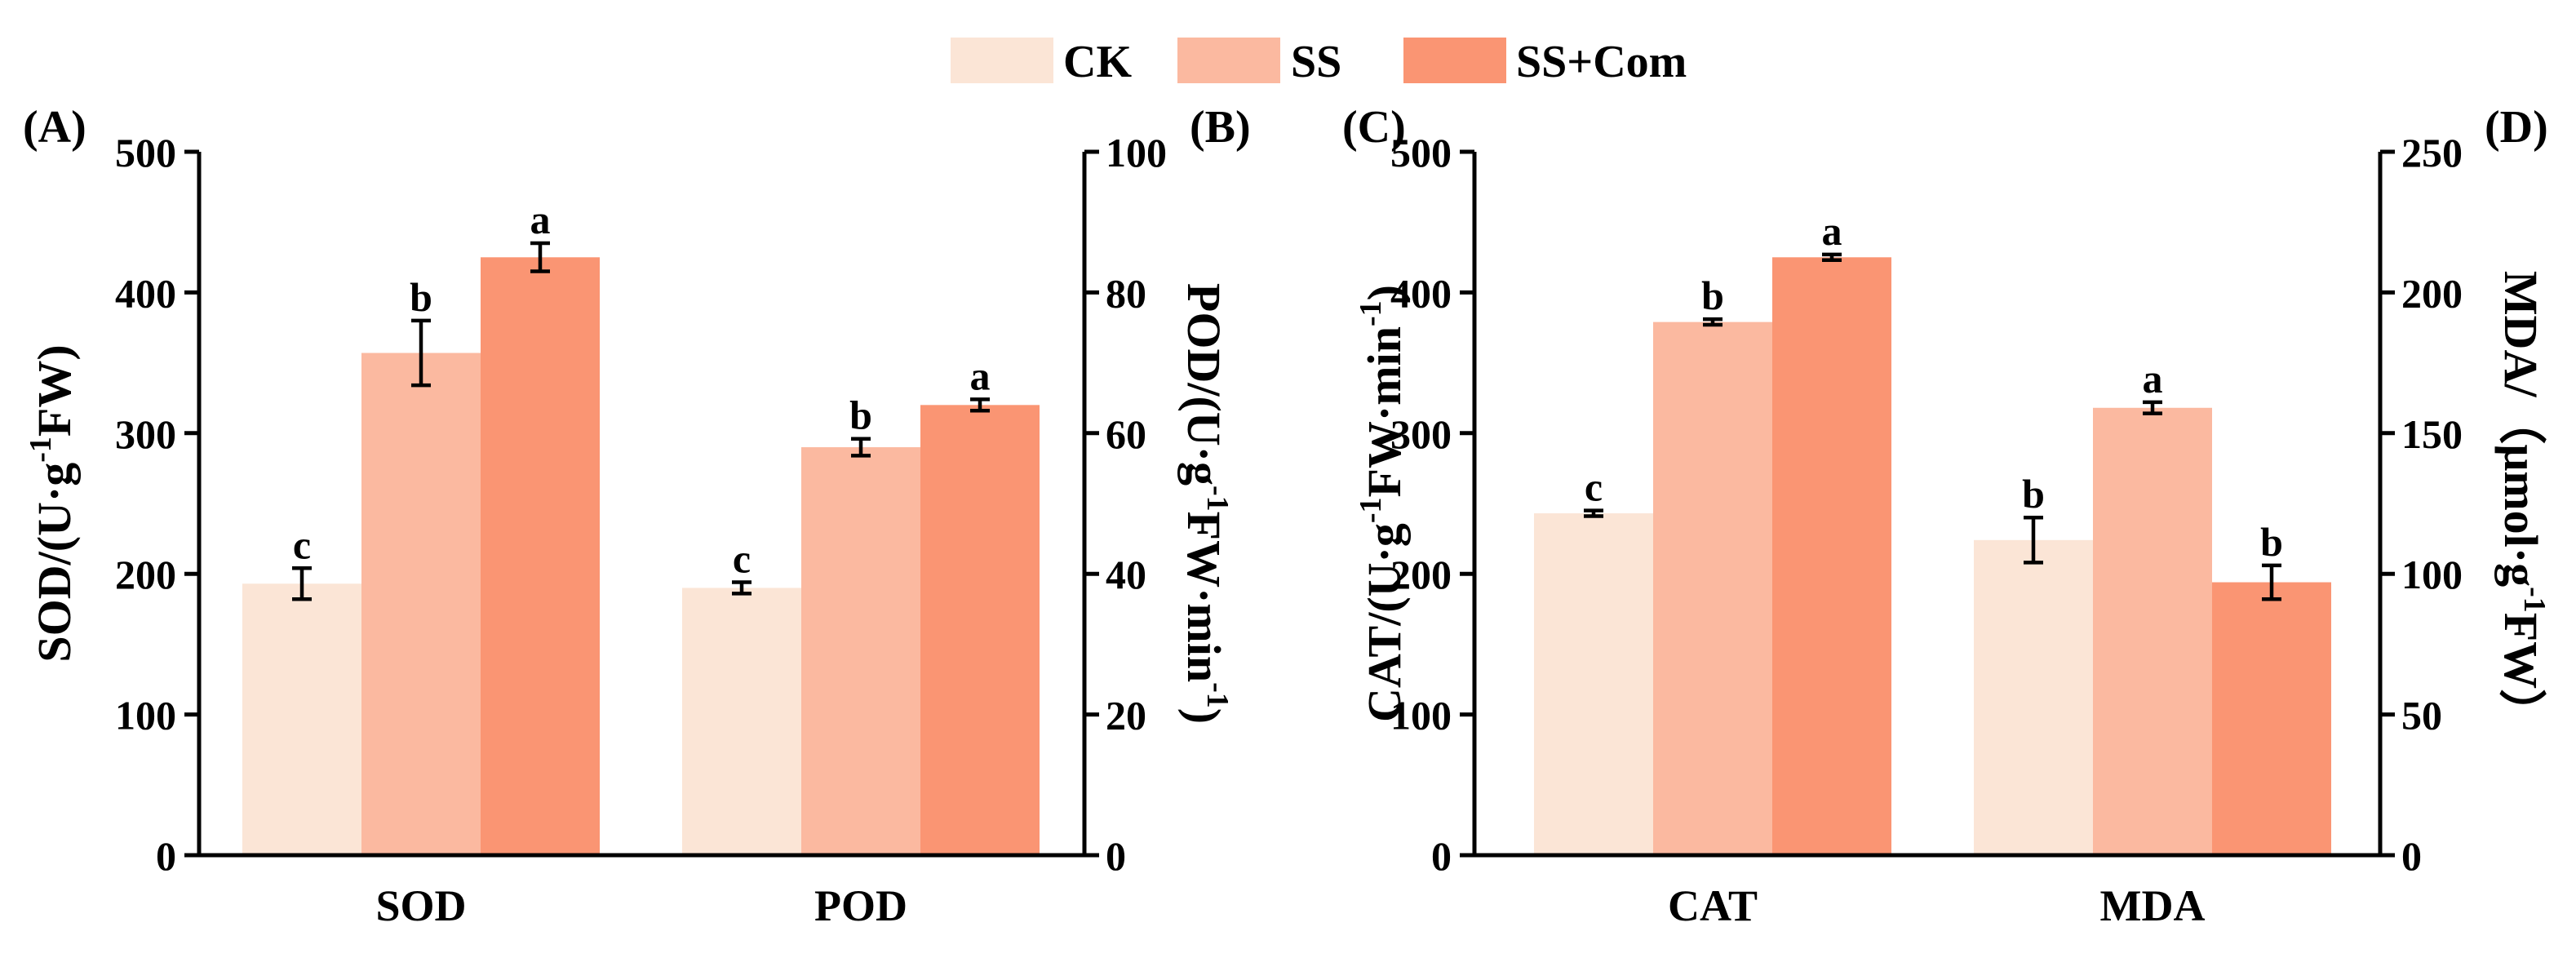 Image resolution: width=2576 pixels, height=958 pixels. I want to click on bar-sod-ss, so click(421, 604).